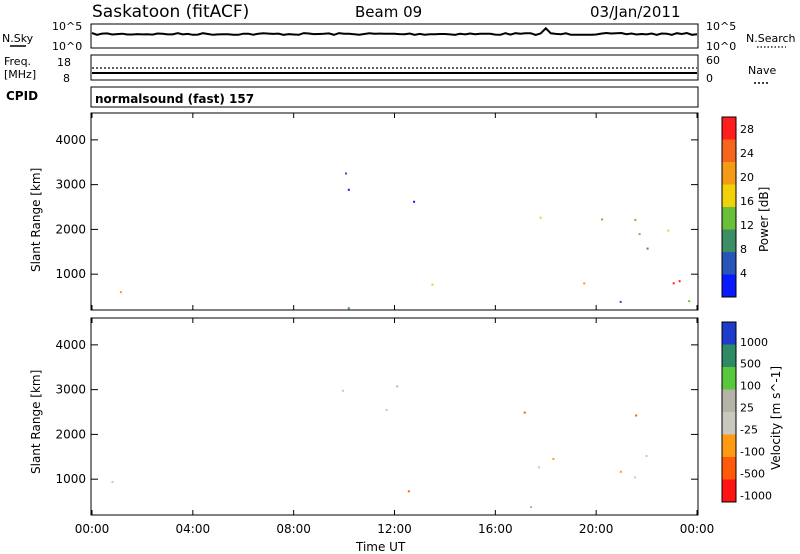 Image resolution: width=800 pixels, height=554 pixels. Describe the element at coordinates (70, 274) in the screenshot. I see `power-ytick-label: 1000` at that location.